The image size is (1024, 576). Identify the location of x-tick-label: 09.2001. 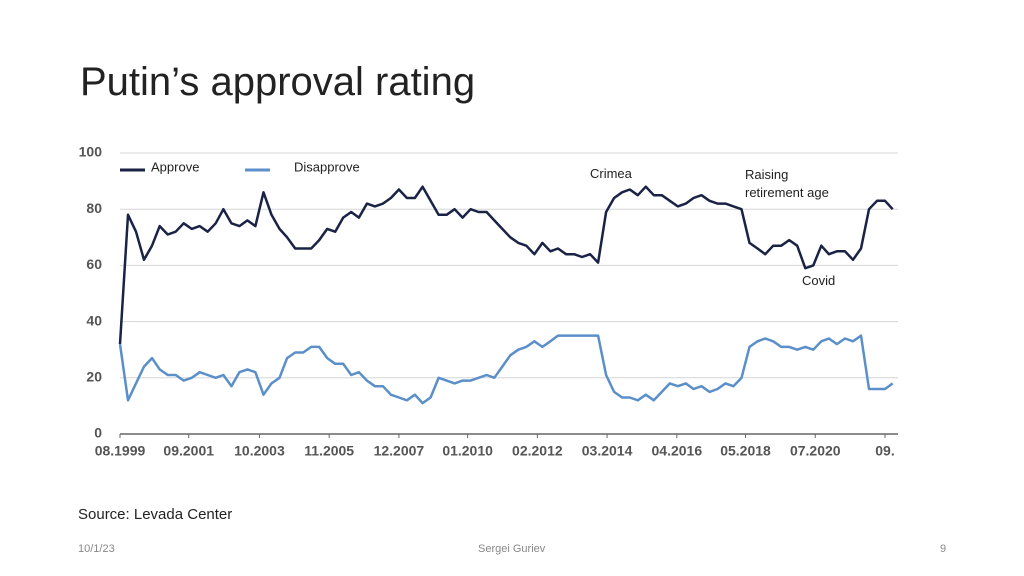
(188, 451).